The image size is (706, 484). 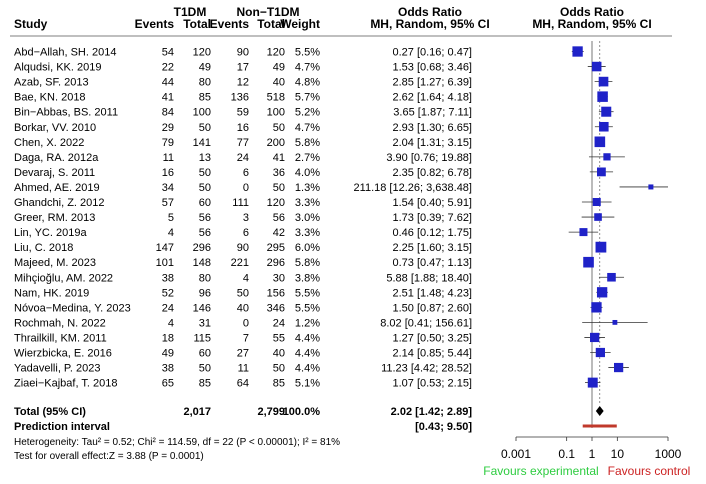 I want to click on prediction-ci-text: [0.43; 9.50], so click(x=443, y=427).